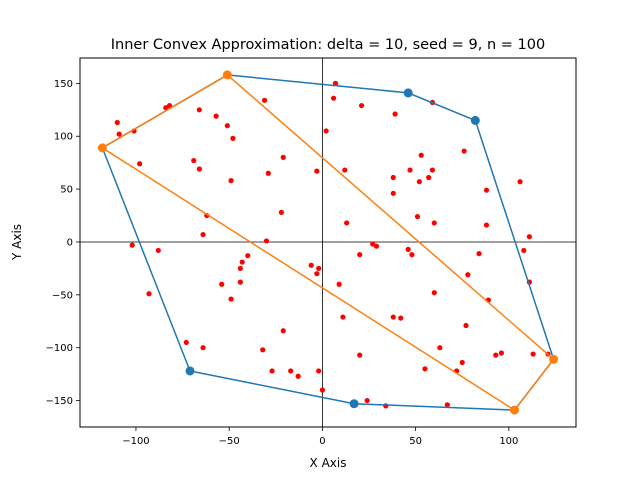 The height and width of the screenshot is (484, 640). I want to click on y-tick-label: 100, so click(63, 137).